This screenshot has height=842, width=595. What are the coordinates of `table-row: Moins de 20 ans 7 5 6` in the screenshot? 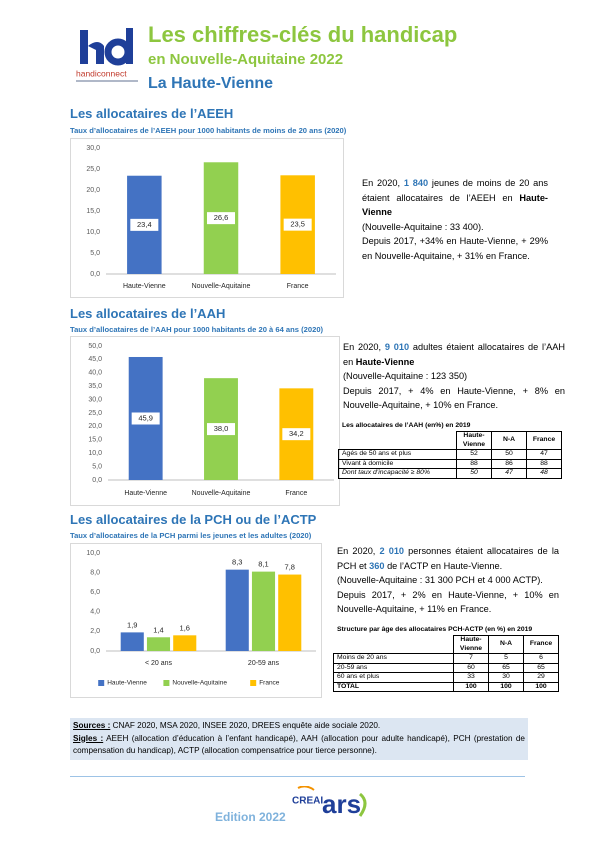 It's located at (446, 658).